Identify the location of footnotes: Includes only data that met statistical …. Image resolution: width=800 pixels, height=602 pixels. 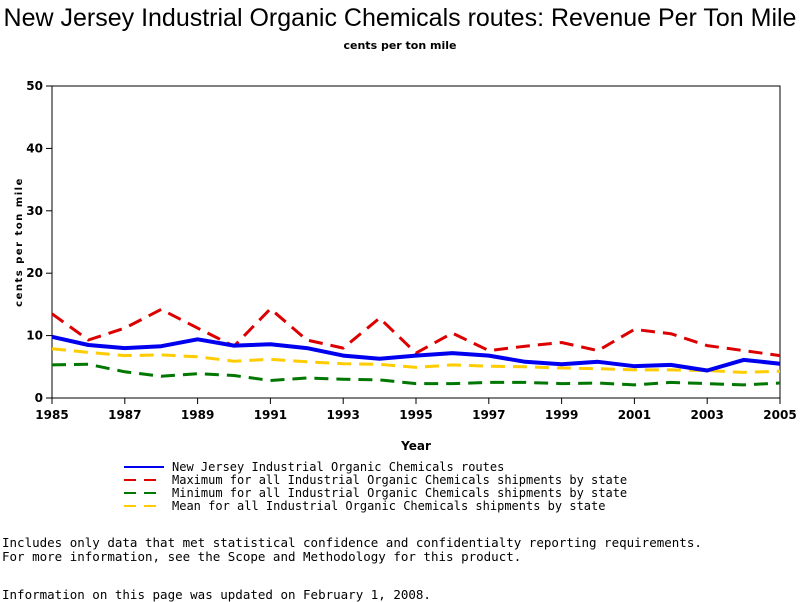
(352, 550).